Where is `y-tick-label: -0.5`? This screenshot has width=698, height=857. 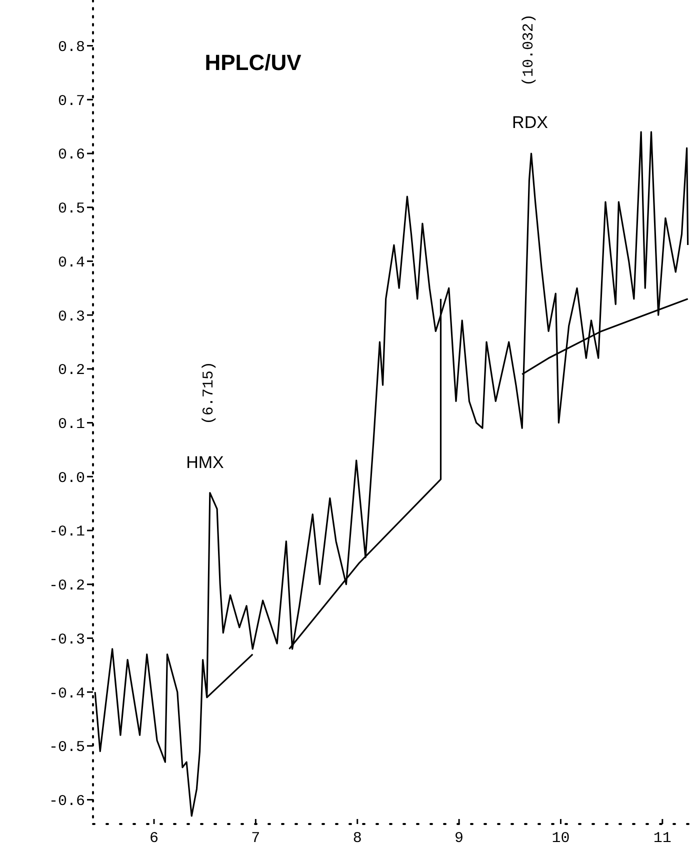 y-tick-label: -0.5 is located at coordinates (66, 747).